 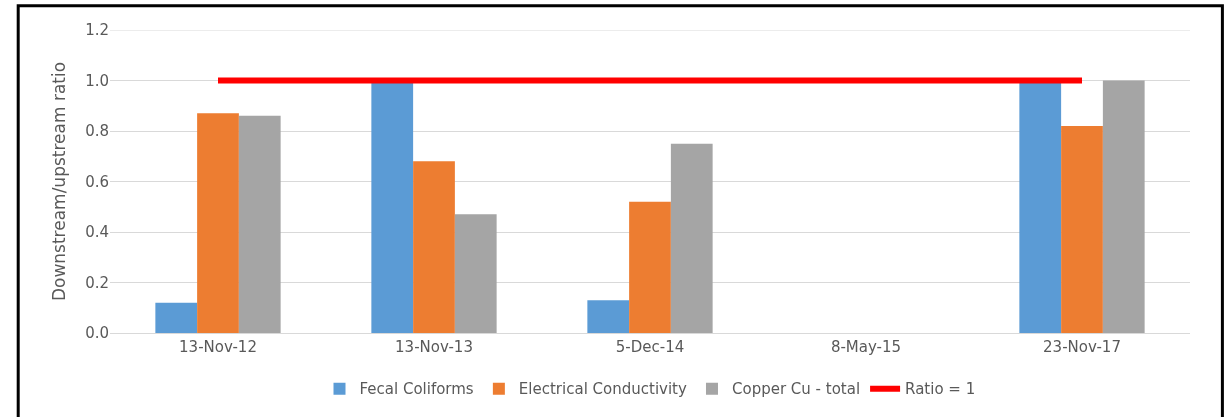 What do you see at coordinates (650, 347) in the screenshot?
I see `x-tick-label: 5-Dec-14` at bounding box center [650, 347].